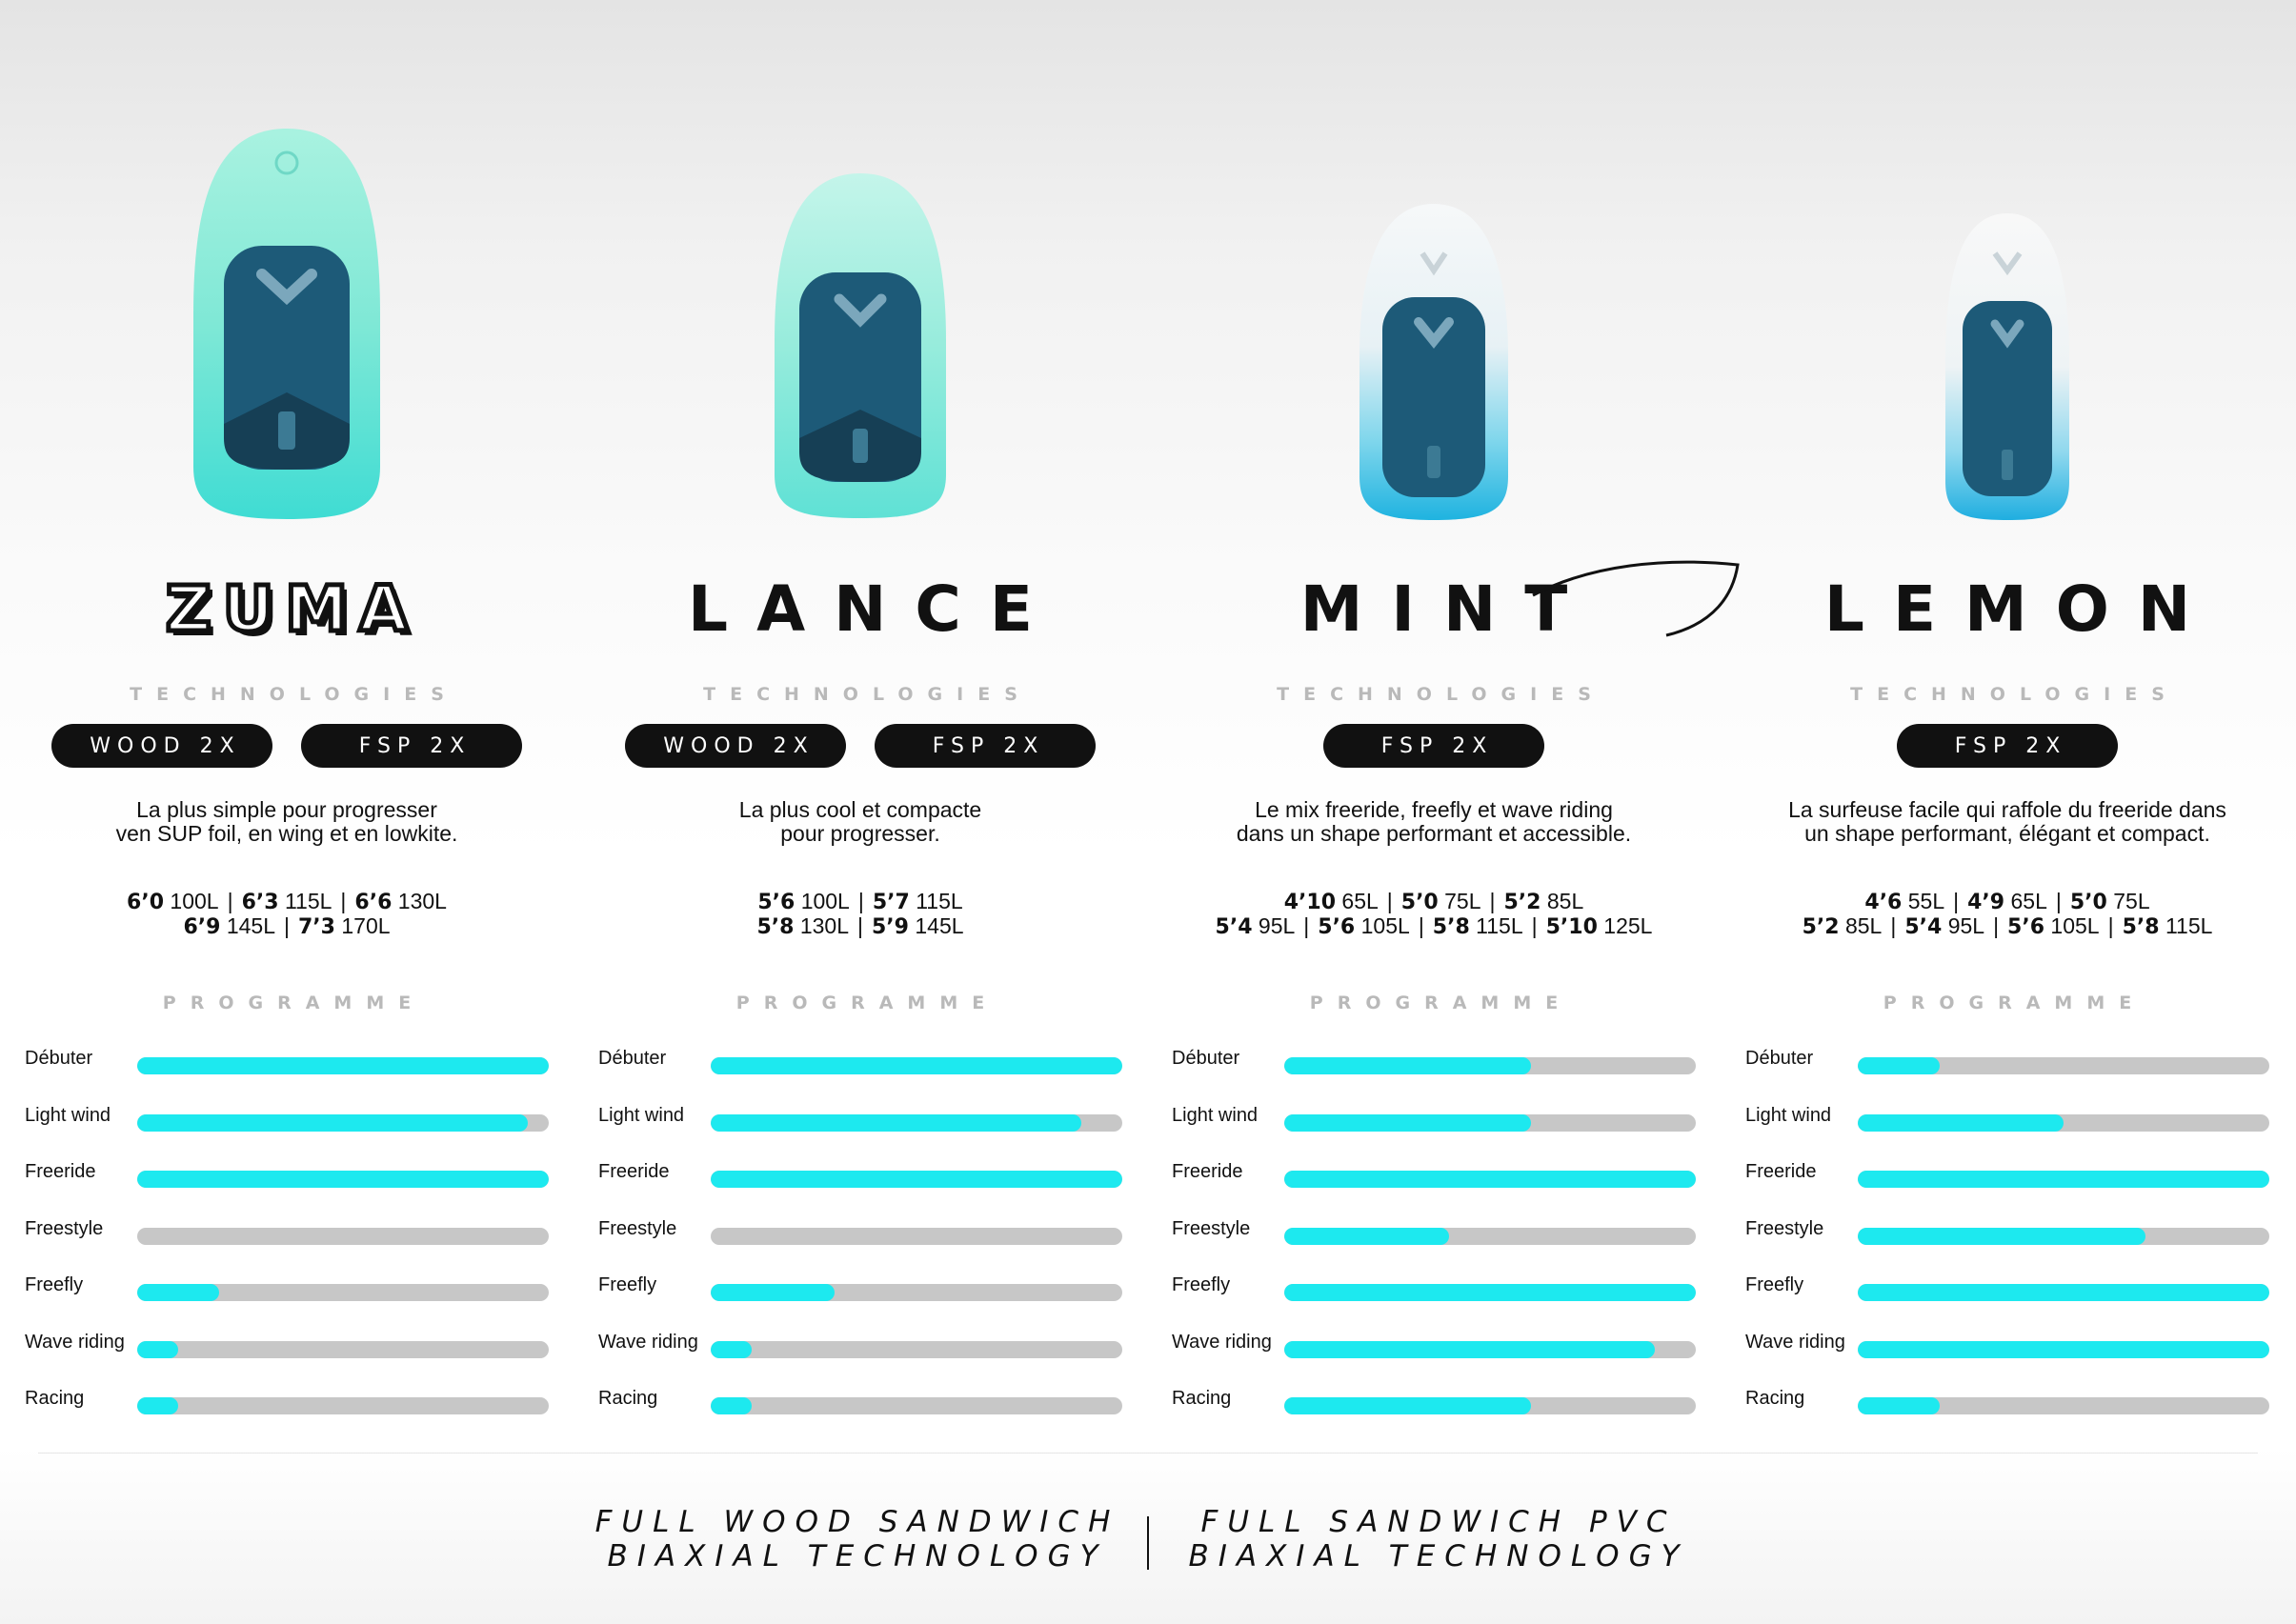 The width and height of the screenshot is (2296, 1624). What do you see at coordinates (286, 809) in the screenshot?
I see `description-line: La plus simple pour progresser` at bounding box center [286, 809].